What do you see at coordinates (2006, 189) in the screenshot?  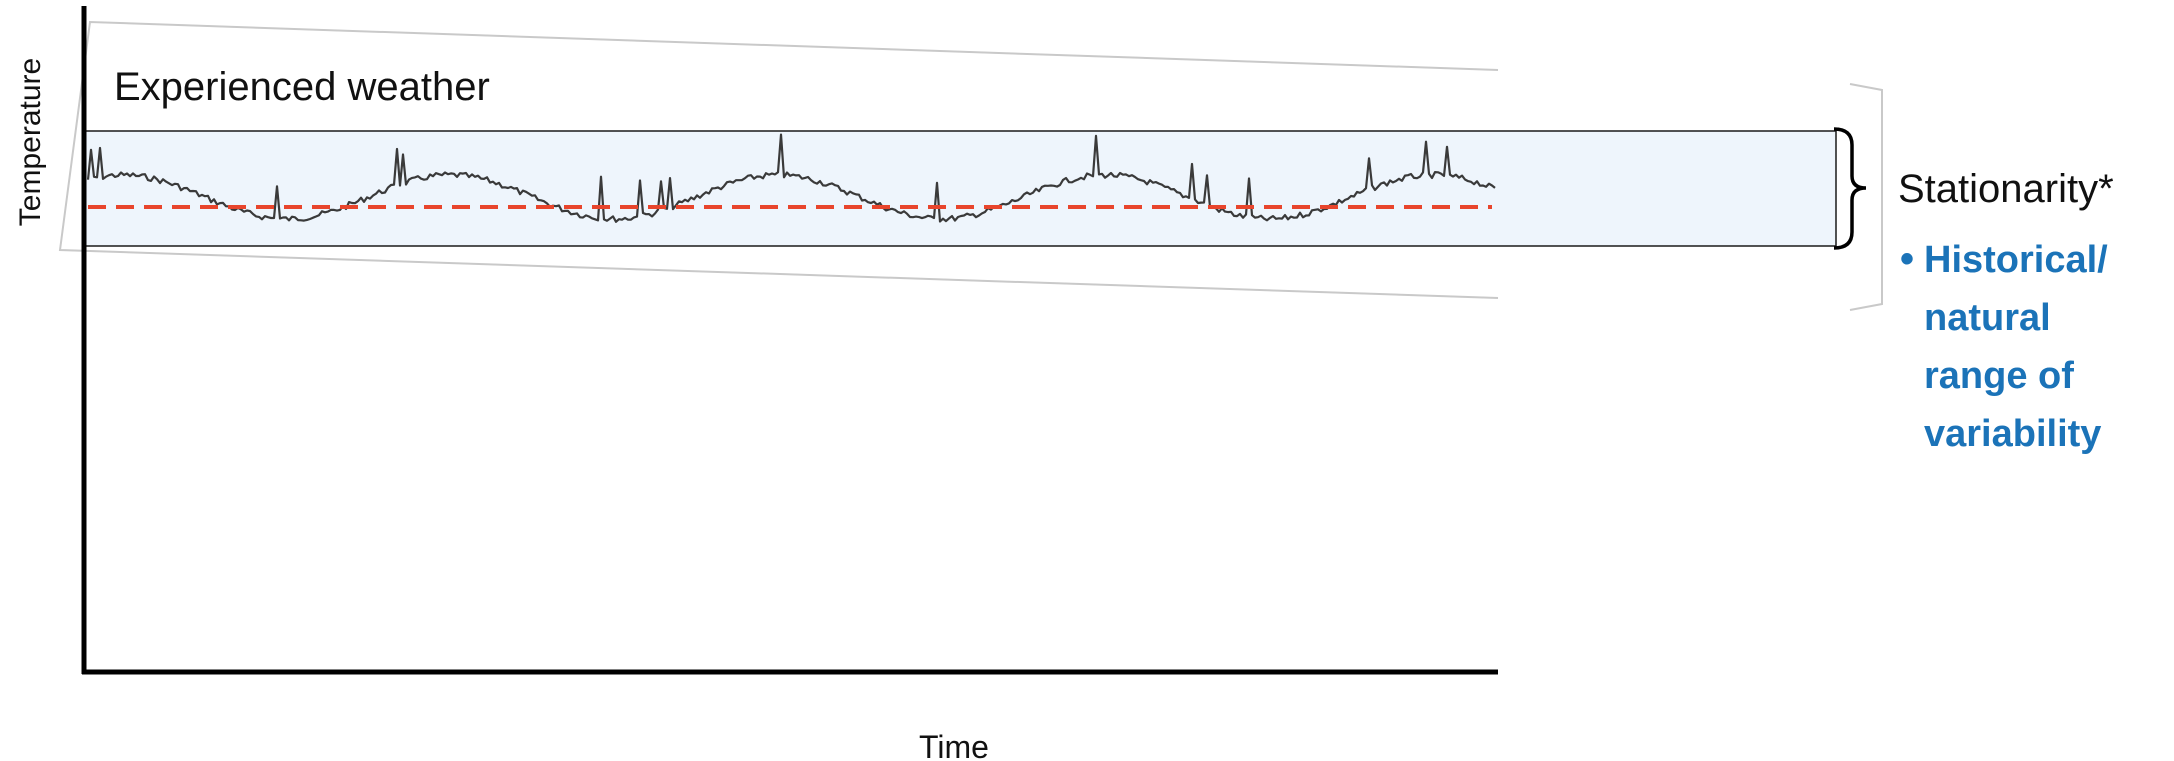 I see `stationarity-label: Stationarity*` at bounding box center [2006, 189].